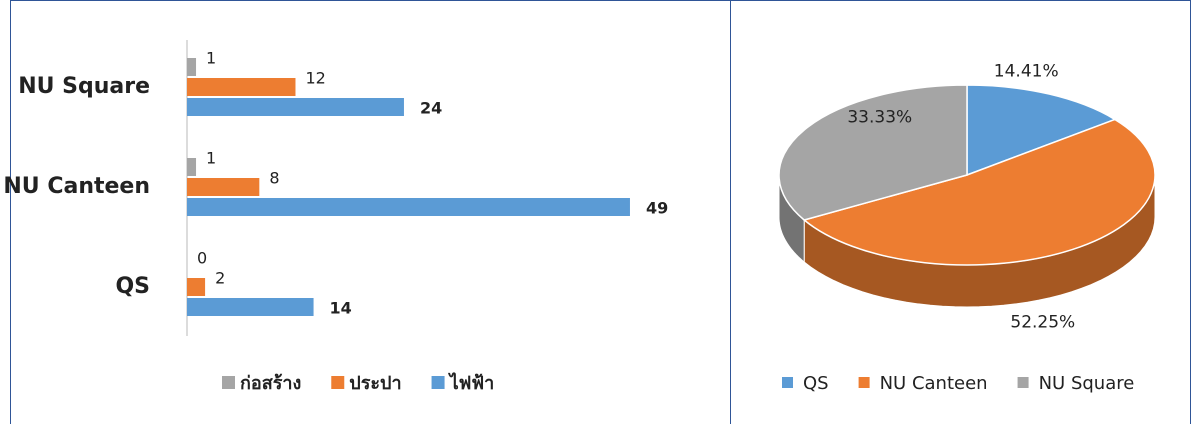 The height and width of the screenshot is (424, 1200). Describe the element at coordinates (274, 178) in the screenshot. I see `data-label: 8` at that location.